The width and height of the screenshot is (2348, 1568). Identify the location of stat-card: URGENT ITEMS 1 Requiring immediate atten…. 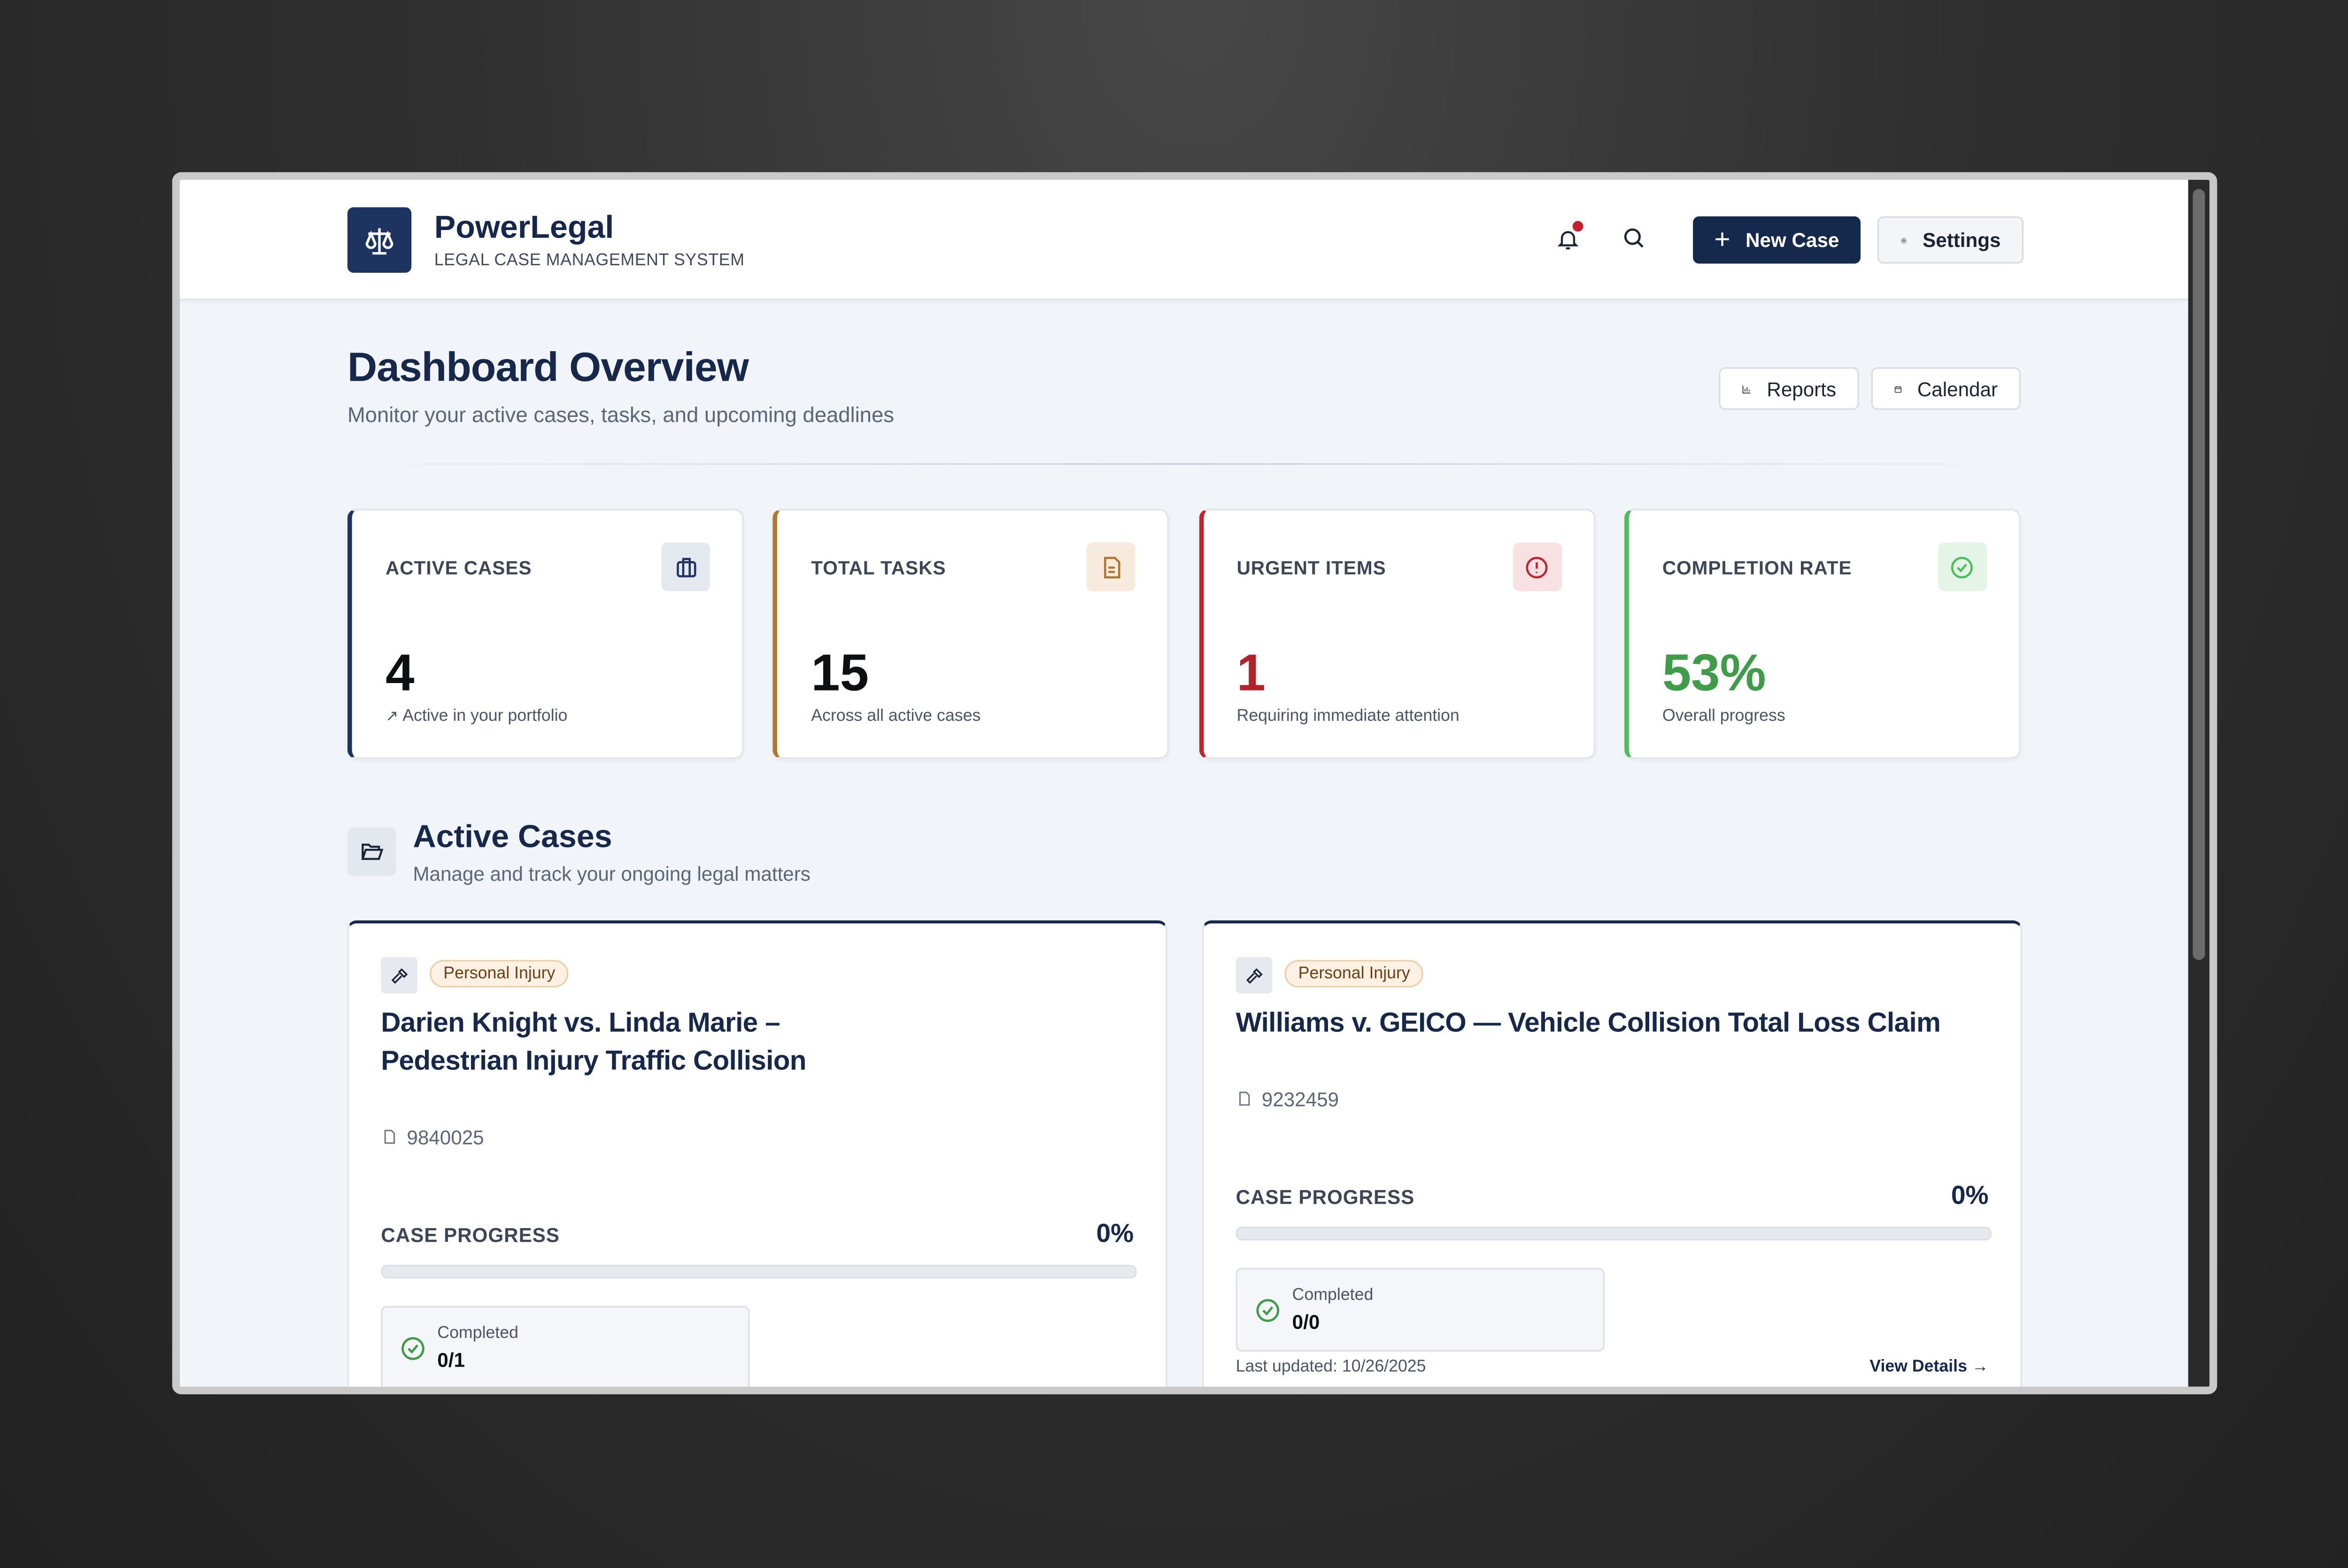
(1396, 634).